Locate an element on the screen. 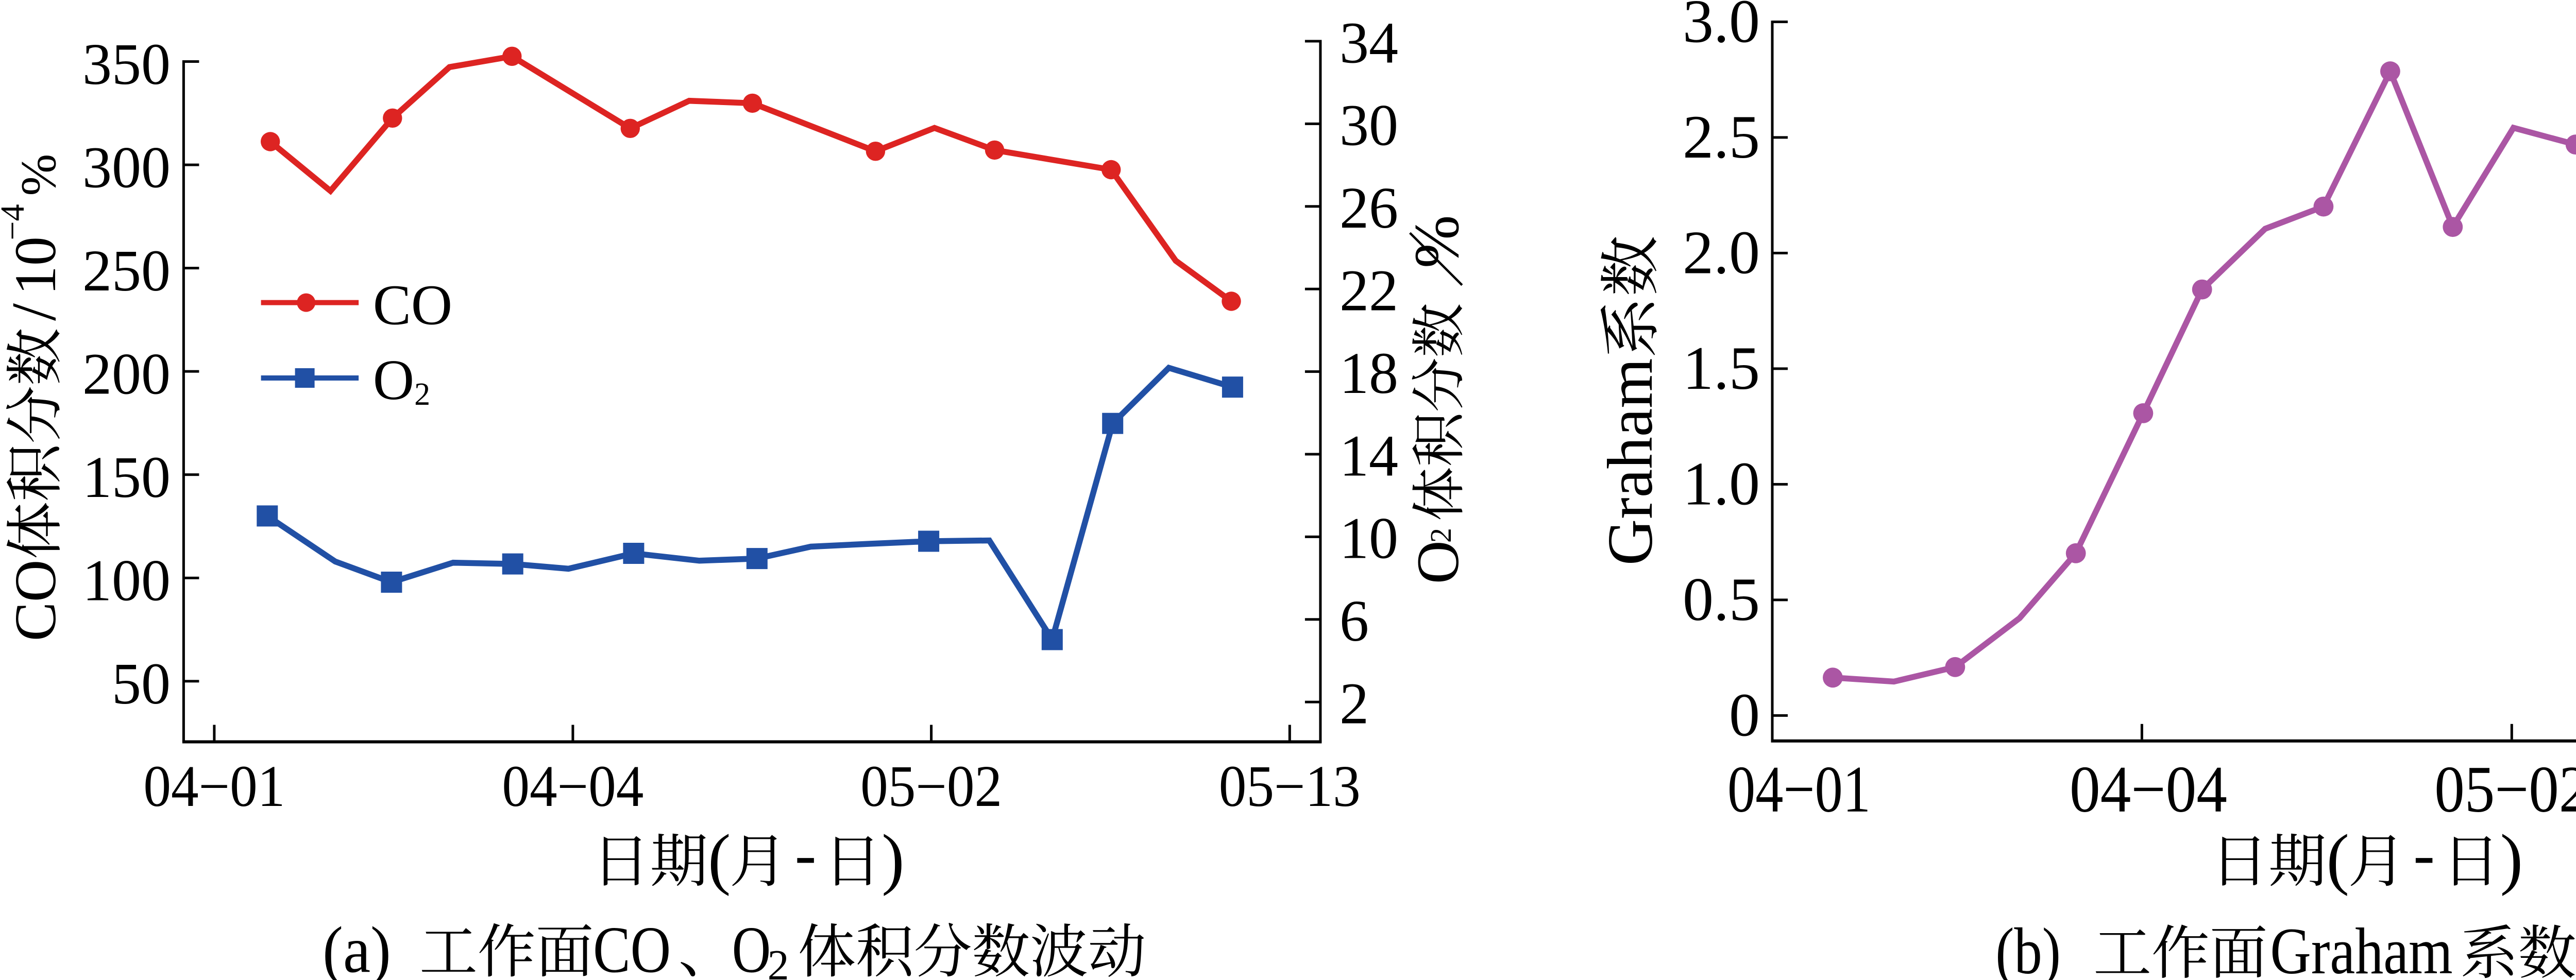 The height and width of the screenshot is (980, 2576). svg-text: 1.0 is located at coordinates (1721, 484).